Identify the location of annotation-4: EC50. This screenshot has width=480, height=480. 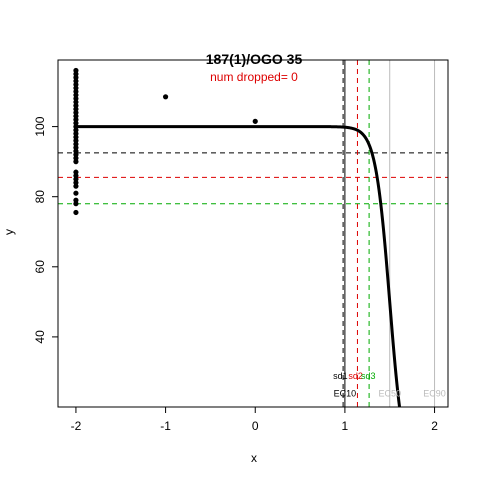
(389, 393).